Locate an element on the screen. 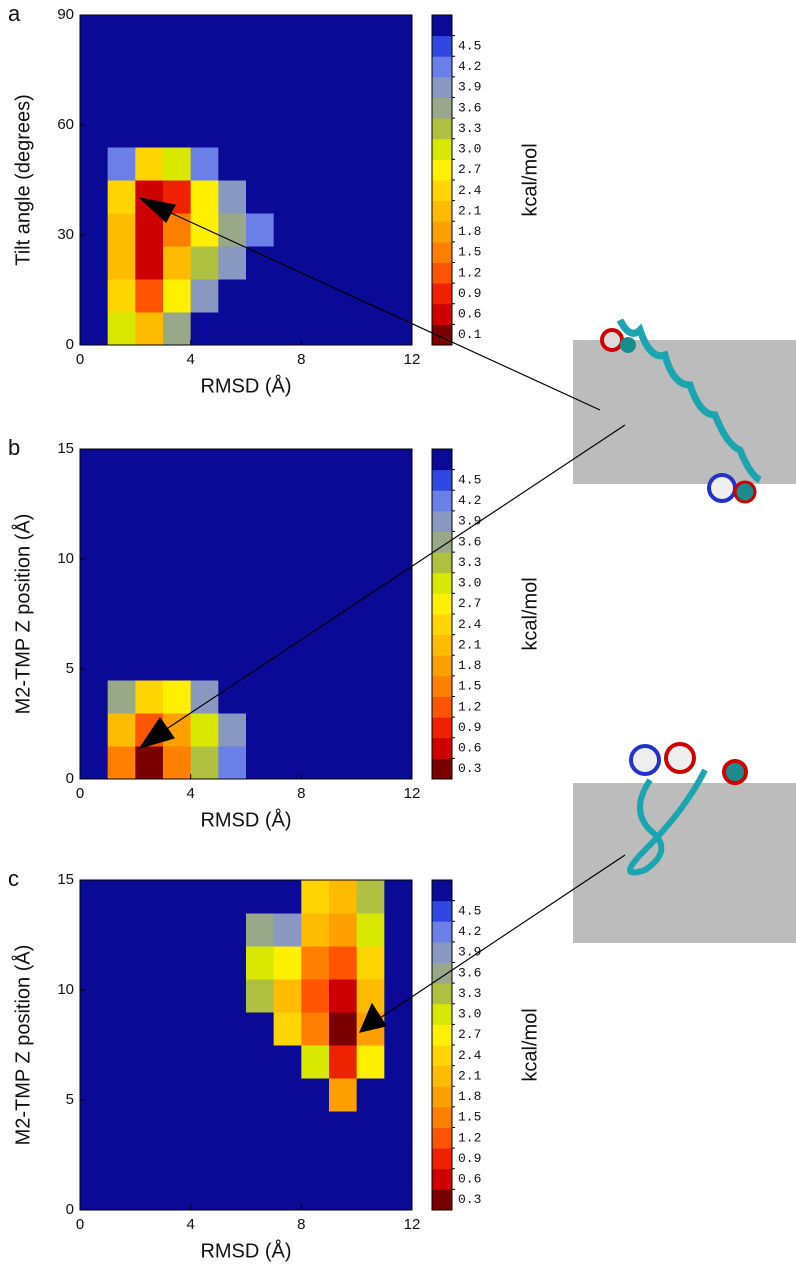 The image size is (796, 1272). helix is located at coordinates (667, 822).